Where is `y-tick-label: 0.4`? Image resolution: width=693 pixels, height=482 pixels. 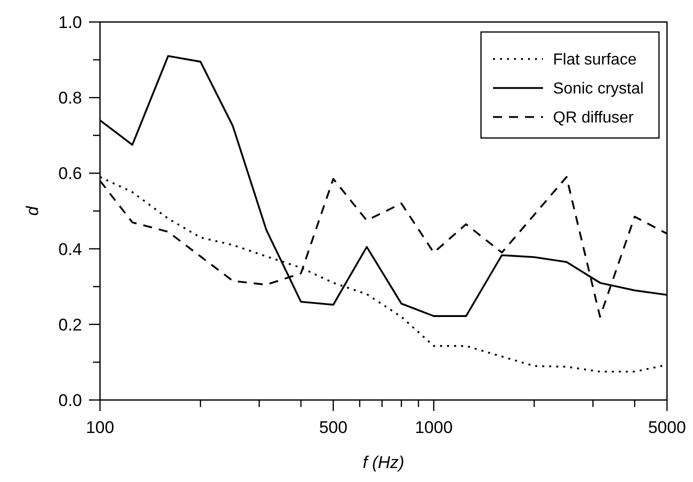 y-tick-label: 0.4 is located at coordinates (70, 249).